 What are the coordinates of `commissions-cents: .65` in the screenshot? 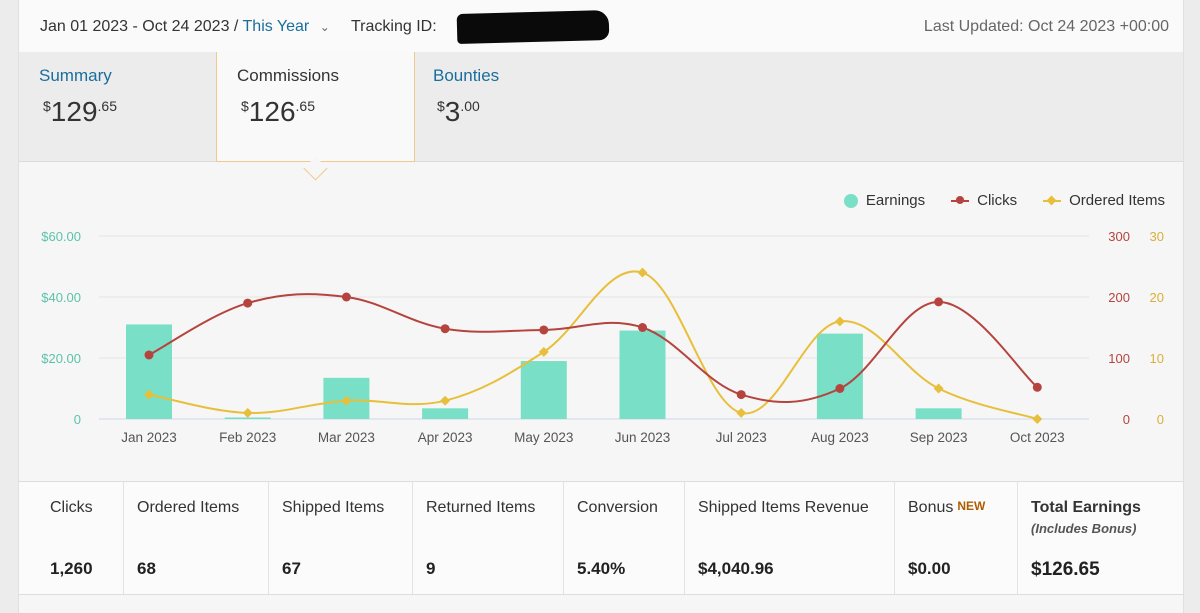 It's located at (305, 106).